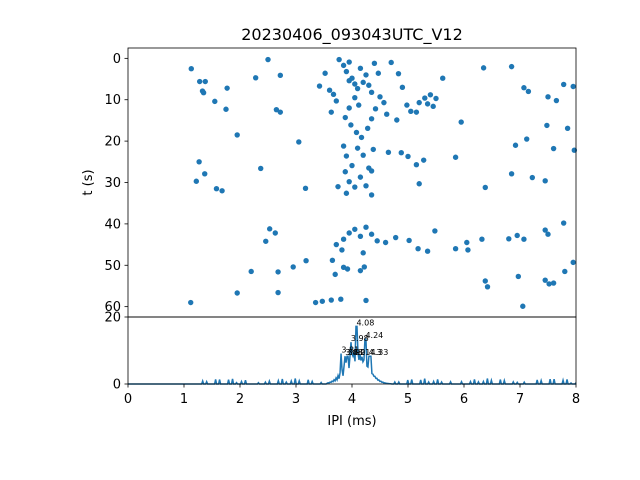  I want to click on y-tick-label: 40, so click(112, 224).